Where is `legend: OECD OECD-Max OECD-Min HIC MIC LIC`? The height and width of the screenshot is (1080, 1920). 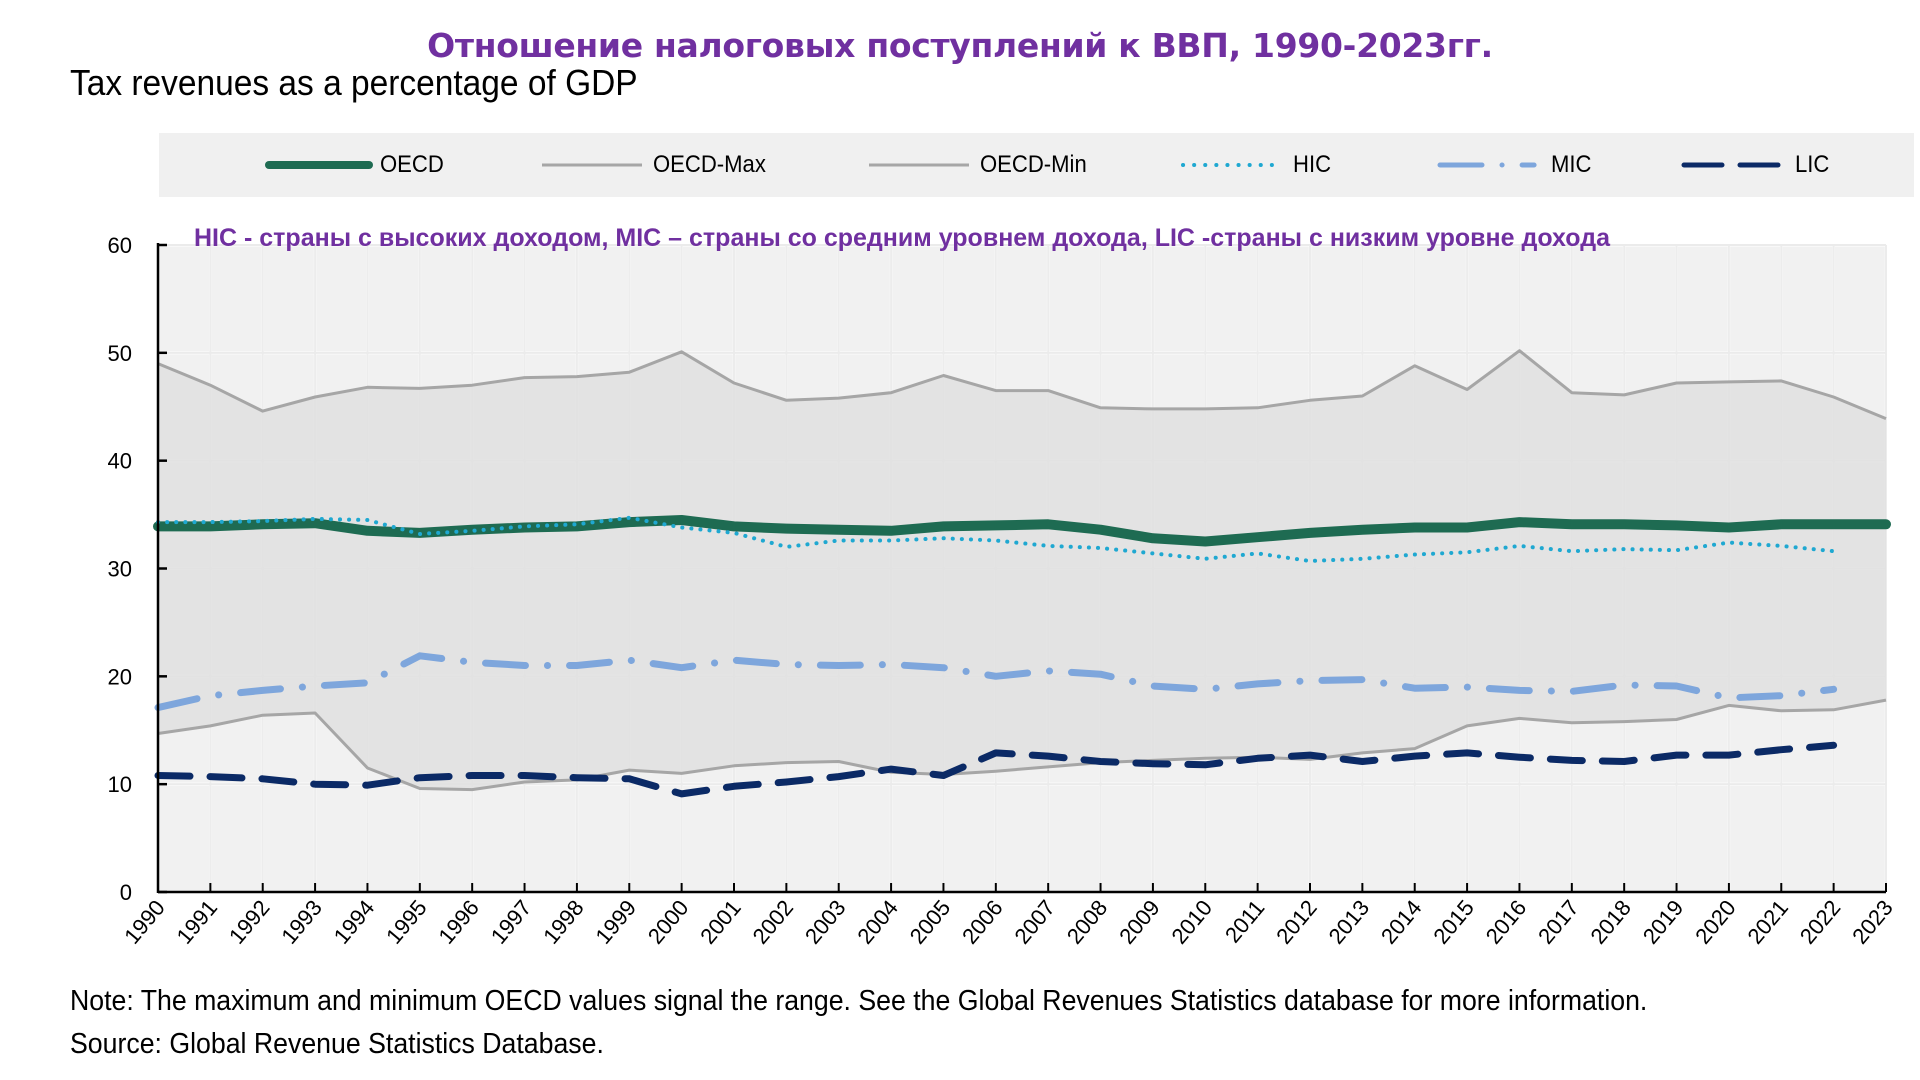
legend: OECD OECD-Max OECD-Min HIC MIC LIC is located at coordinates (1036, 165).